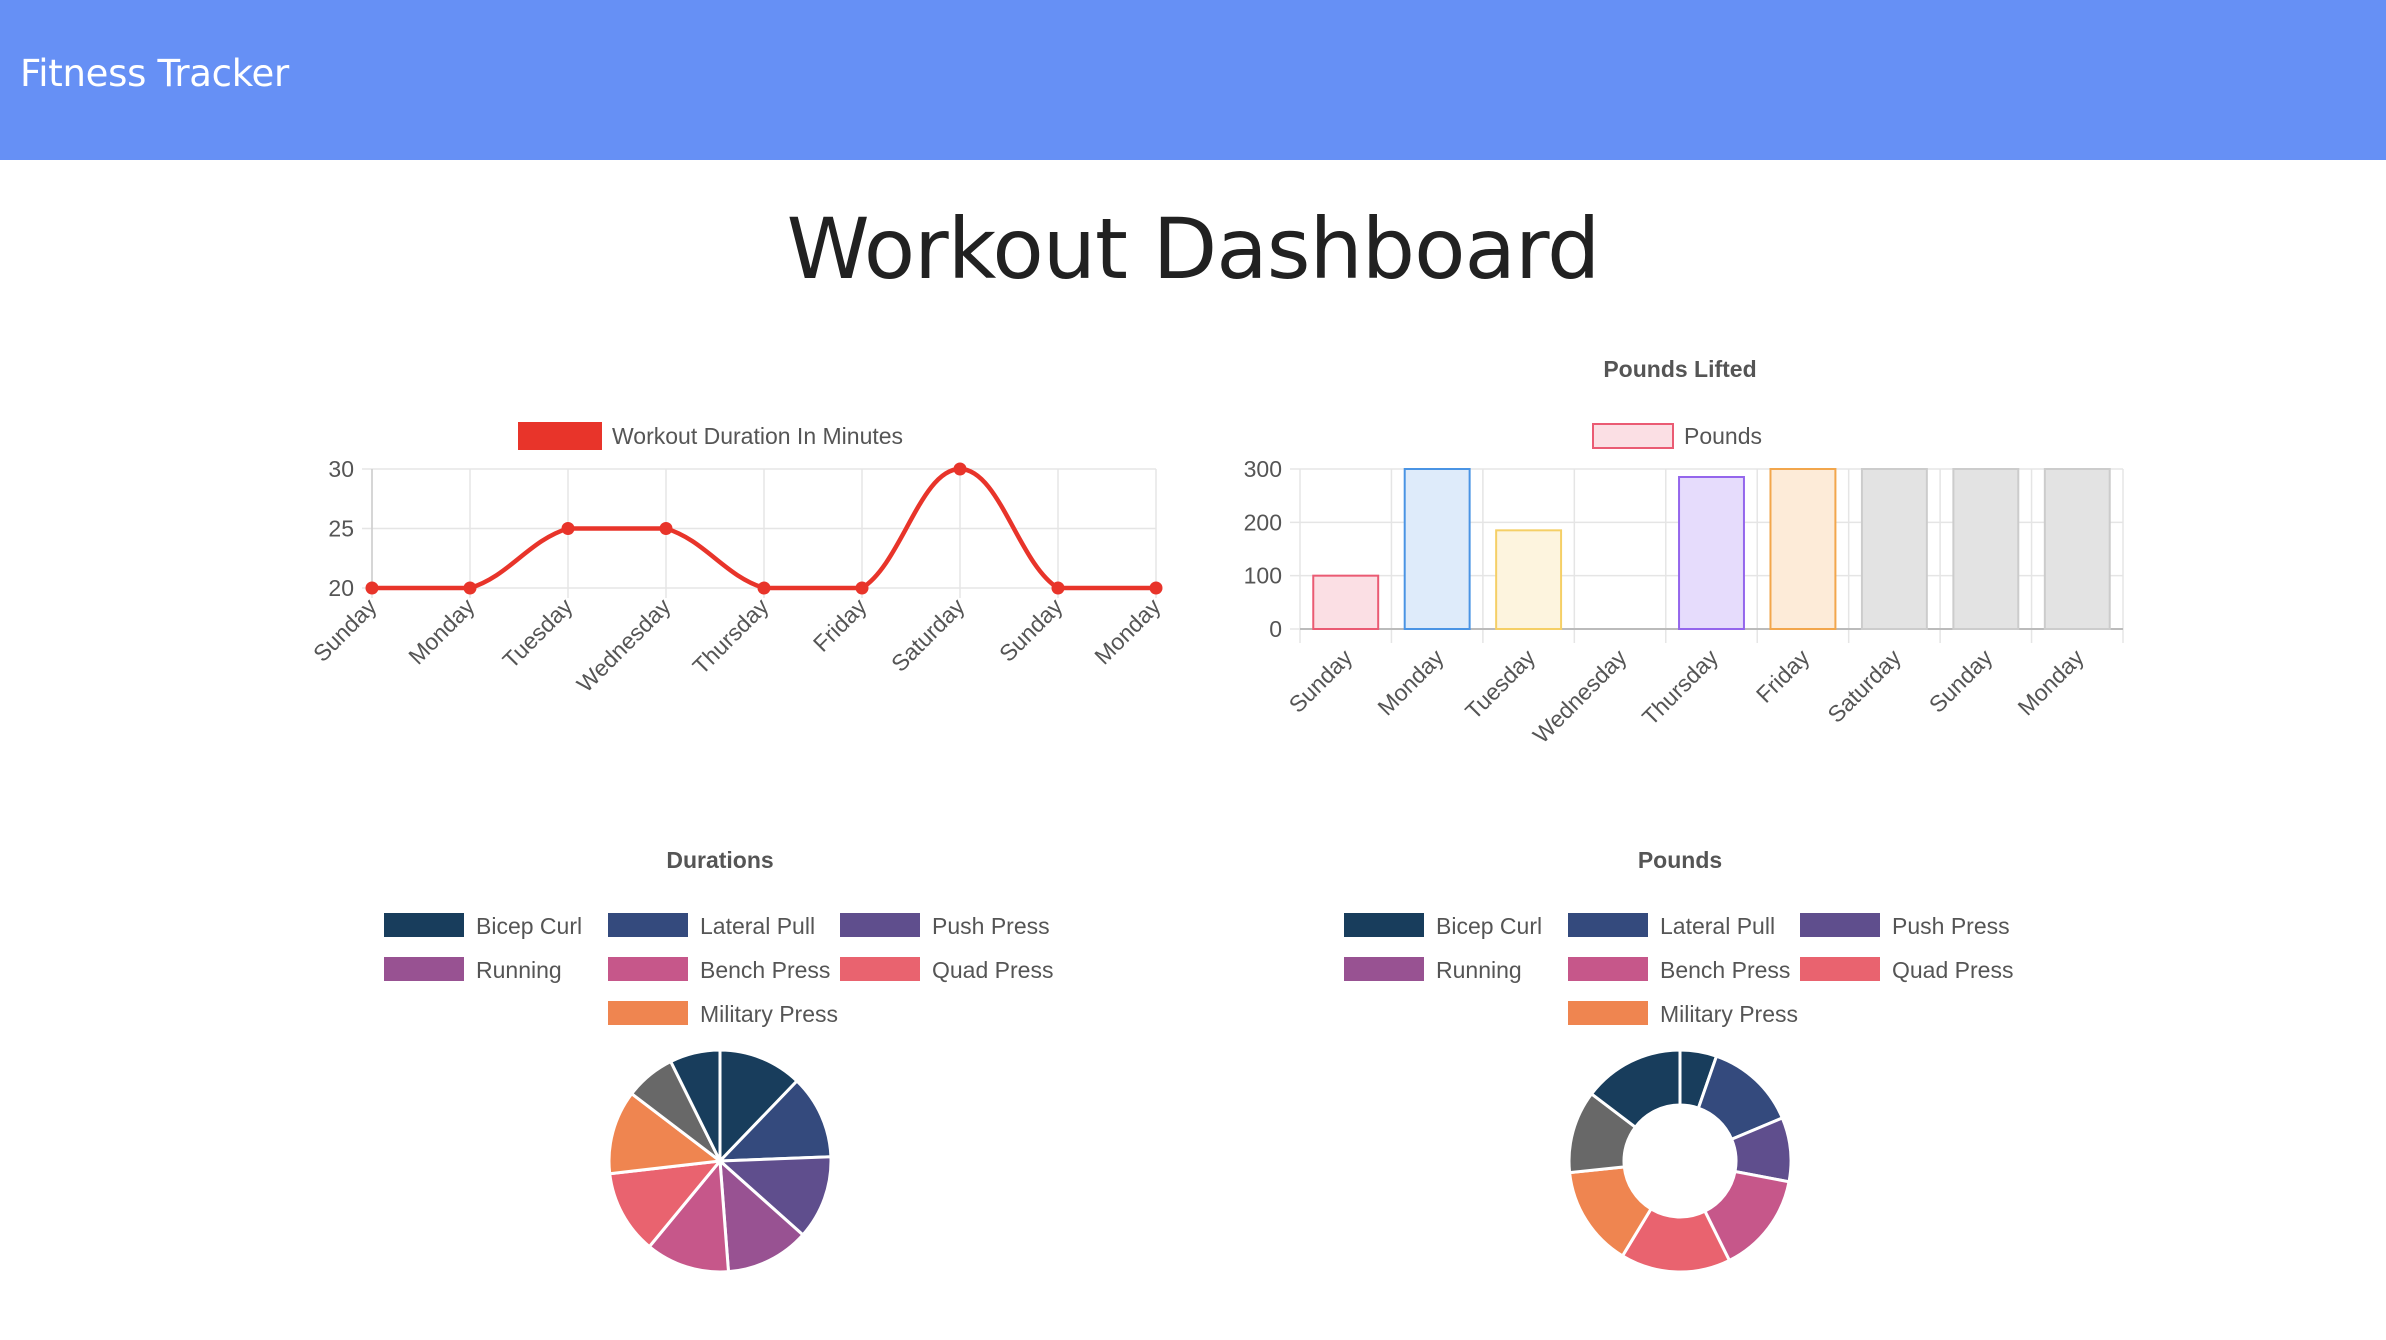  What do you see at coordinates (341, 469) in the screenshot?
I see `y-tick-label: 30` at bounding box center [341, 469].